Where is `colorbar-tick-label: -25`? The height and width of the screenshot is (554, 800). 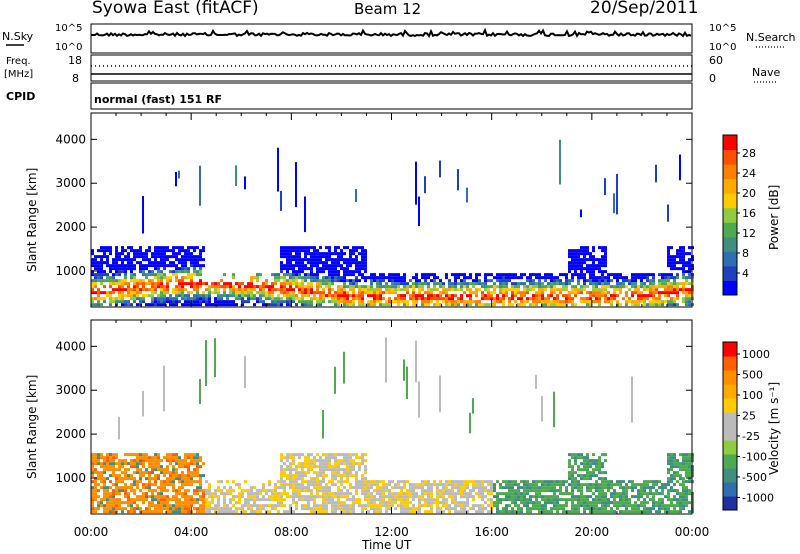
colorbar-tick-label: -25 is located at coordinates (751, 436).